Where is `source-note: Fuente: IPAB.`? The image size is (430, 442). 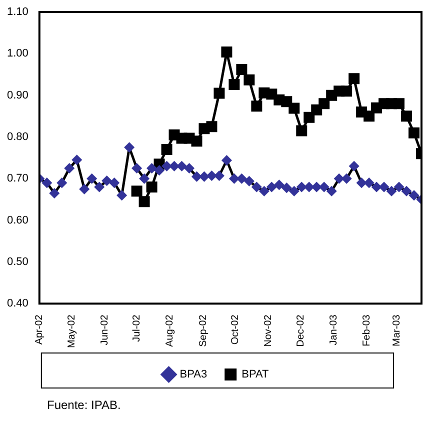 source-note: Fuente: IPAB. is located at coordinates (84, 405).